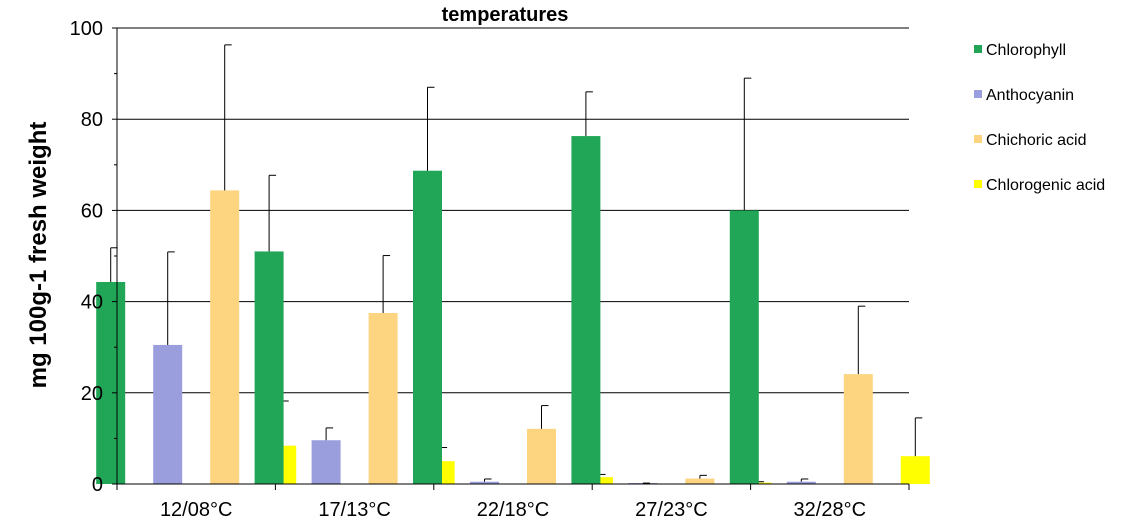 Image resolution: width=1146 pixels, height=530 pixels. I want to click on y-tick-label: 40, so click(92, 303).